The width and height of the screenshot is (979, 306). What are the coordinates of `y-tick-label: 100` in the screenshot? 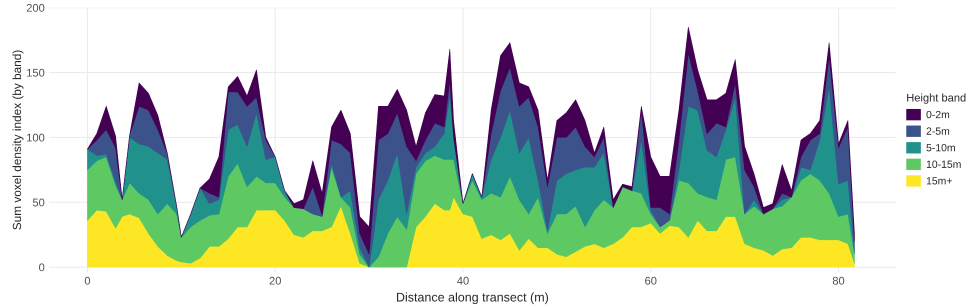 It's located at (35, 138).